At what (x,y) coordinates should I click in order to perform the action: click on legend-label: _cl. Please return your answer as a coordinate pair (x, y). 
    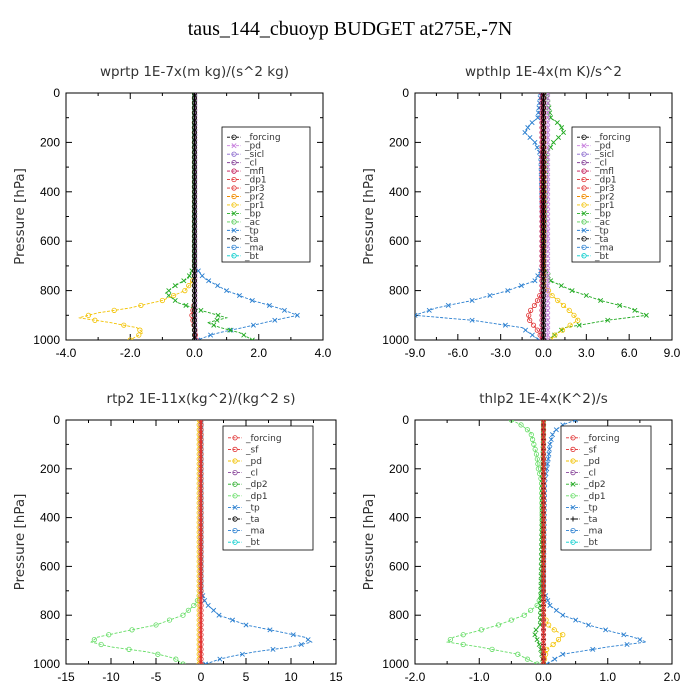
    Looking at the image, I should click on (250, 164).